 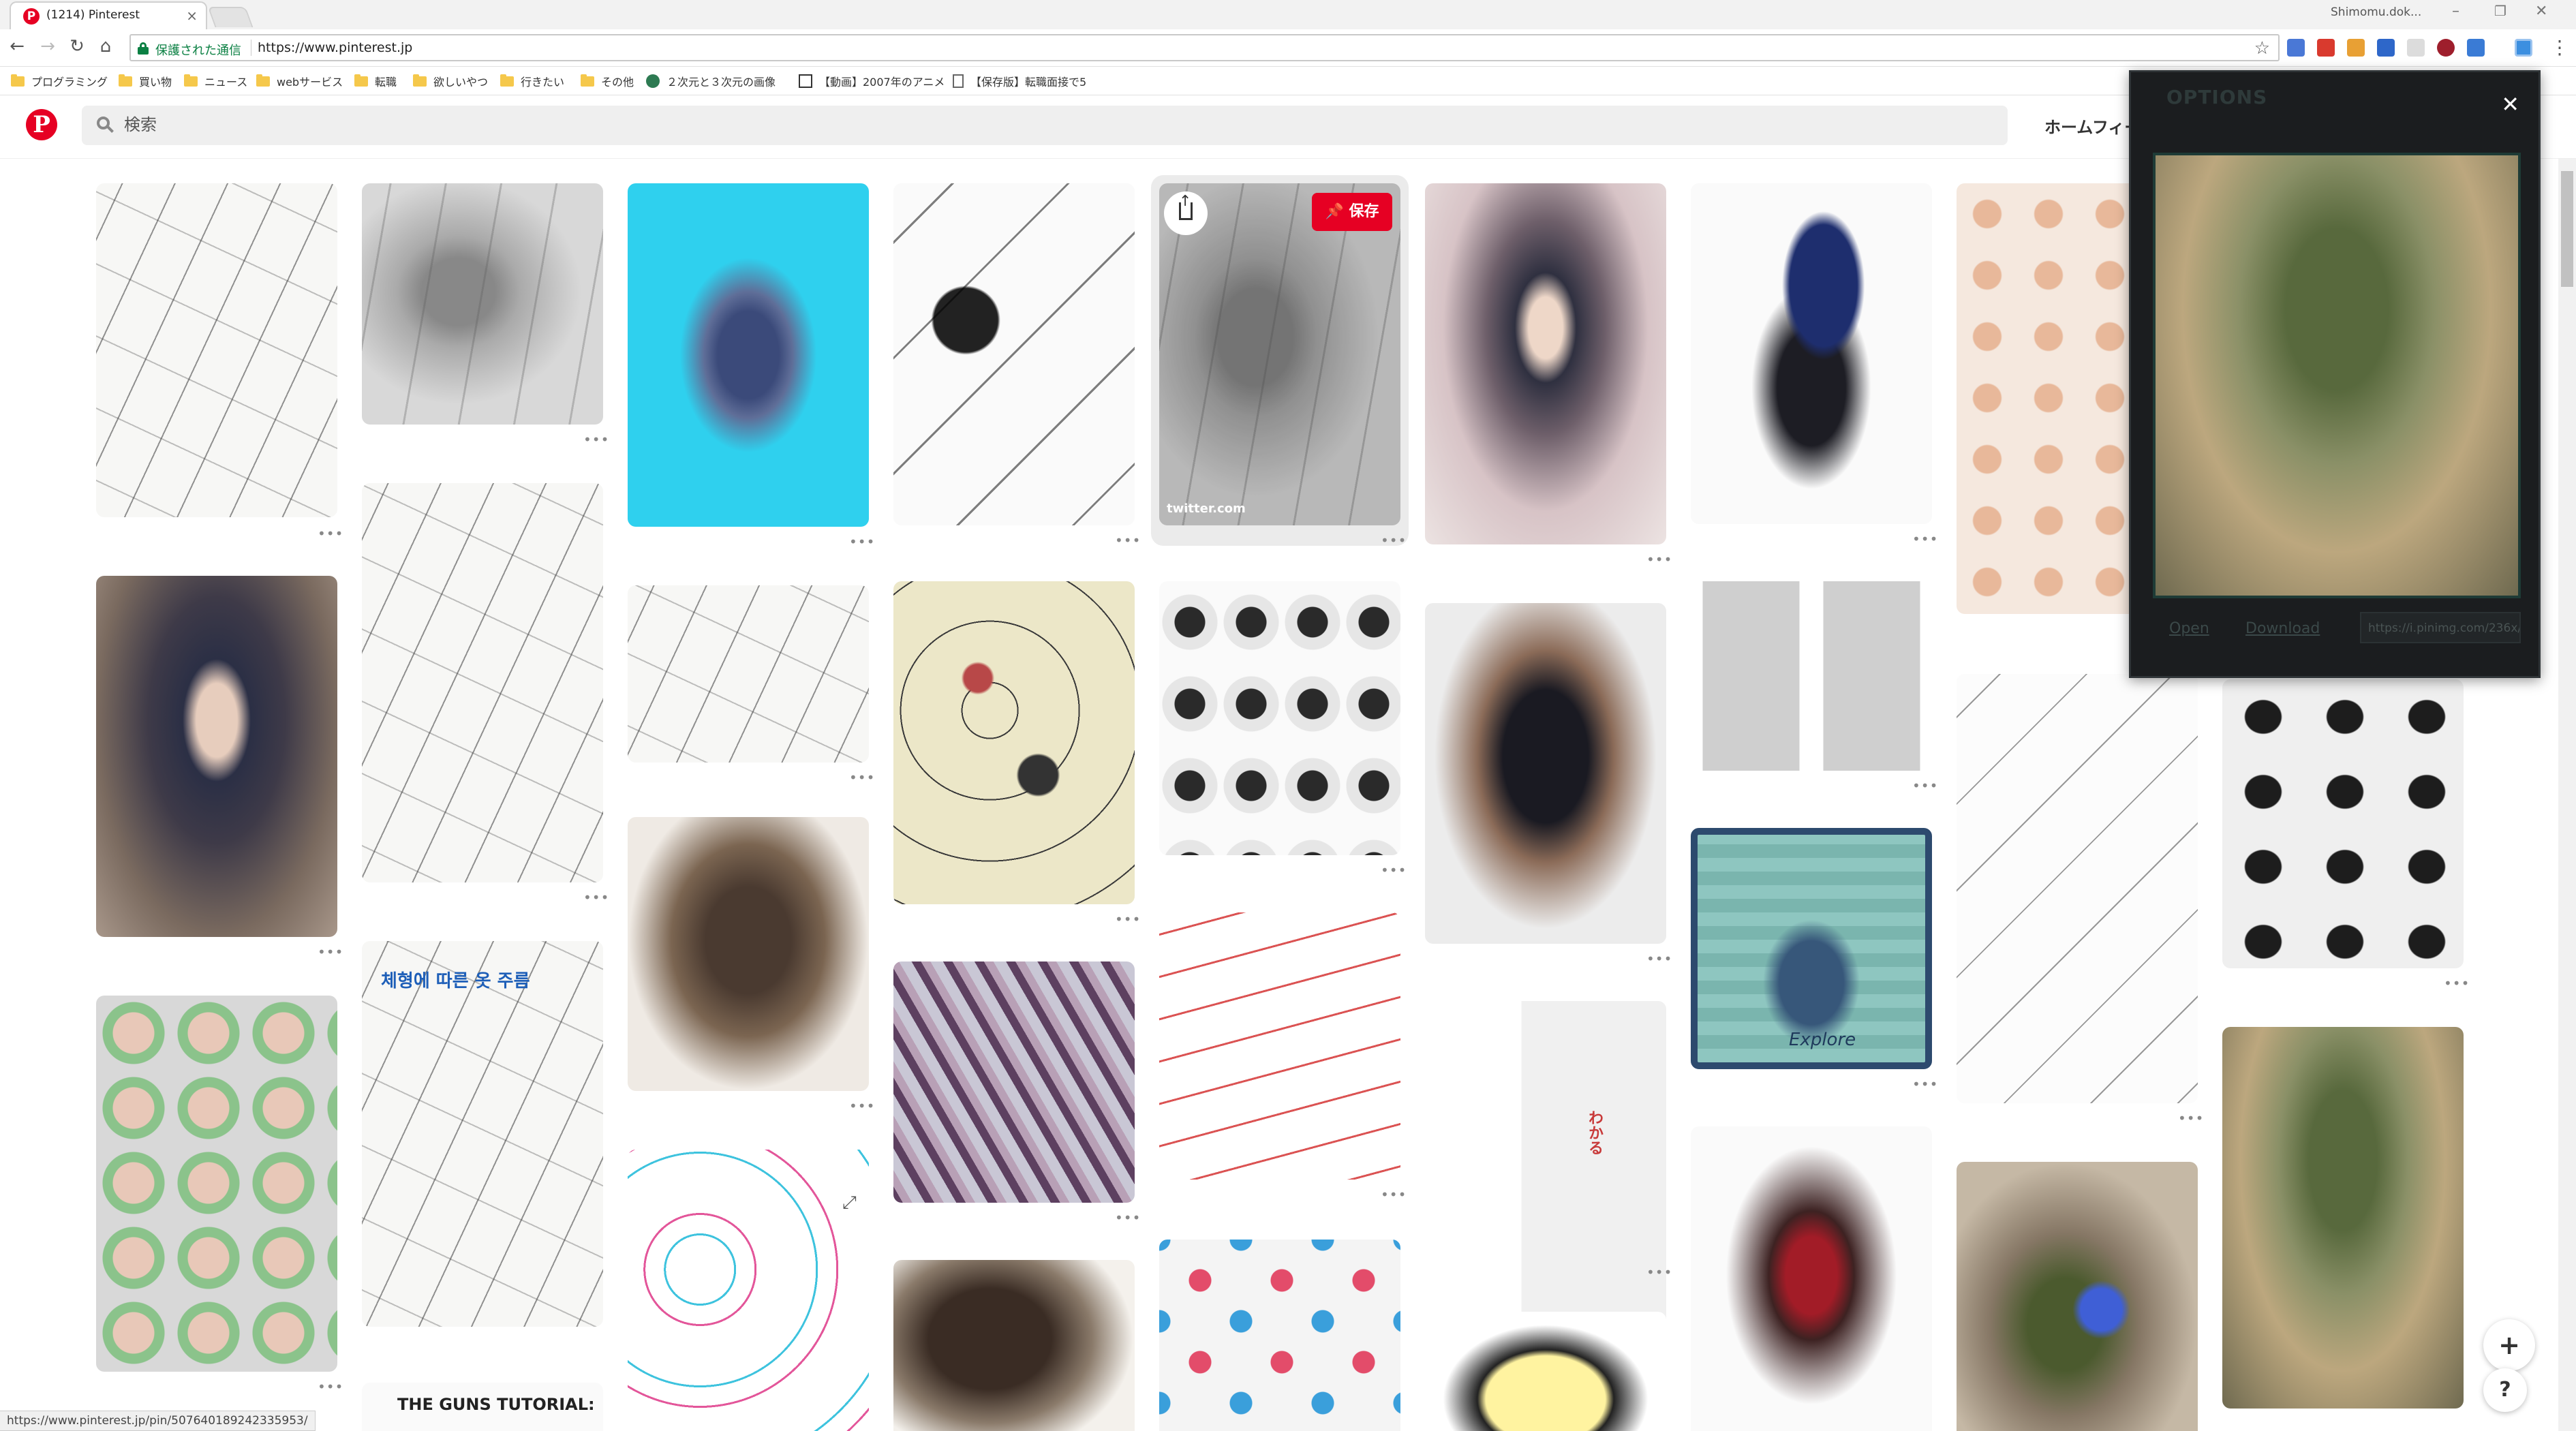 What do you see at coordinates (2189, 628) in the screenshot?
I see `open-link: Open` at bounding box center [2189, 628].